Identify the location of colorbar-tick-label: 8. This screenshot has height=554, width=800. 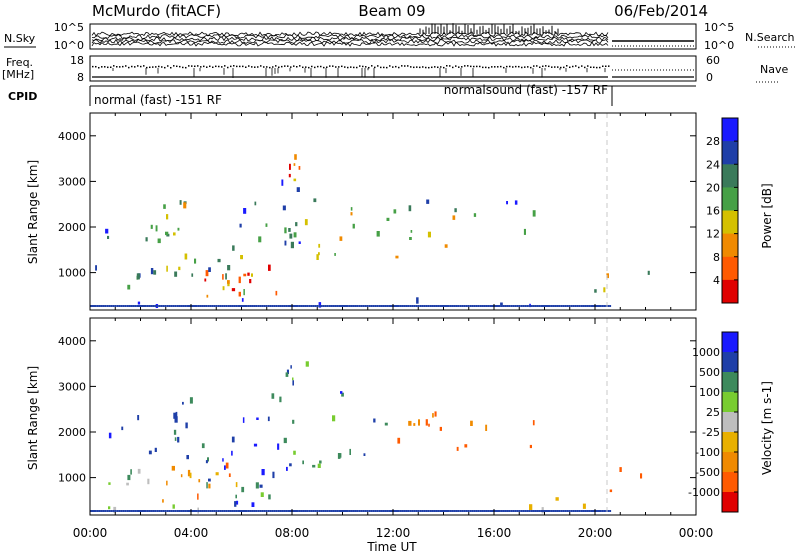
(716, 257).